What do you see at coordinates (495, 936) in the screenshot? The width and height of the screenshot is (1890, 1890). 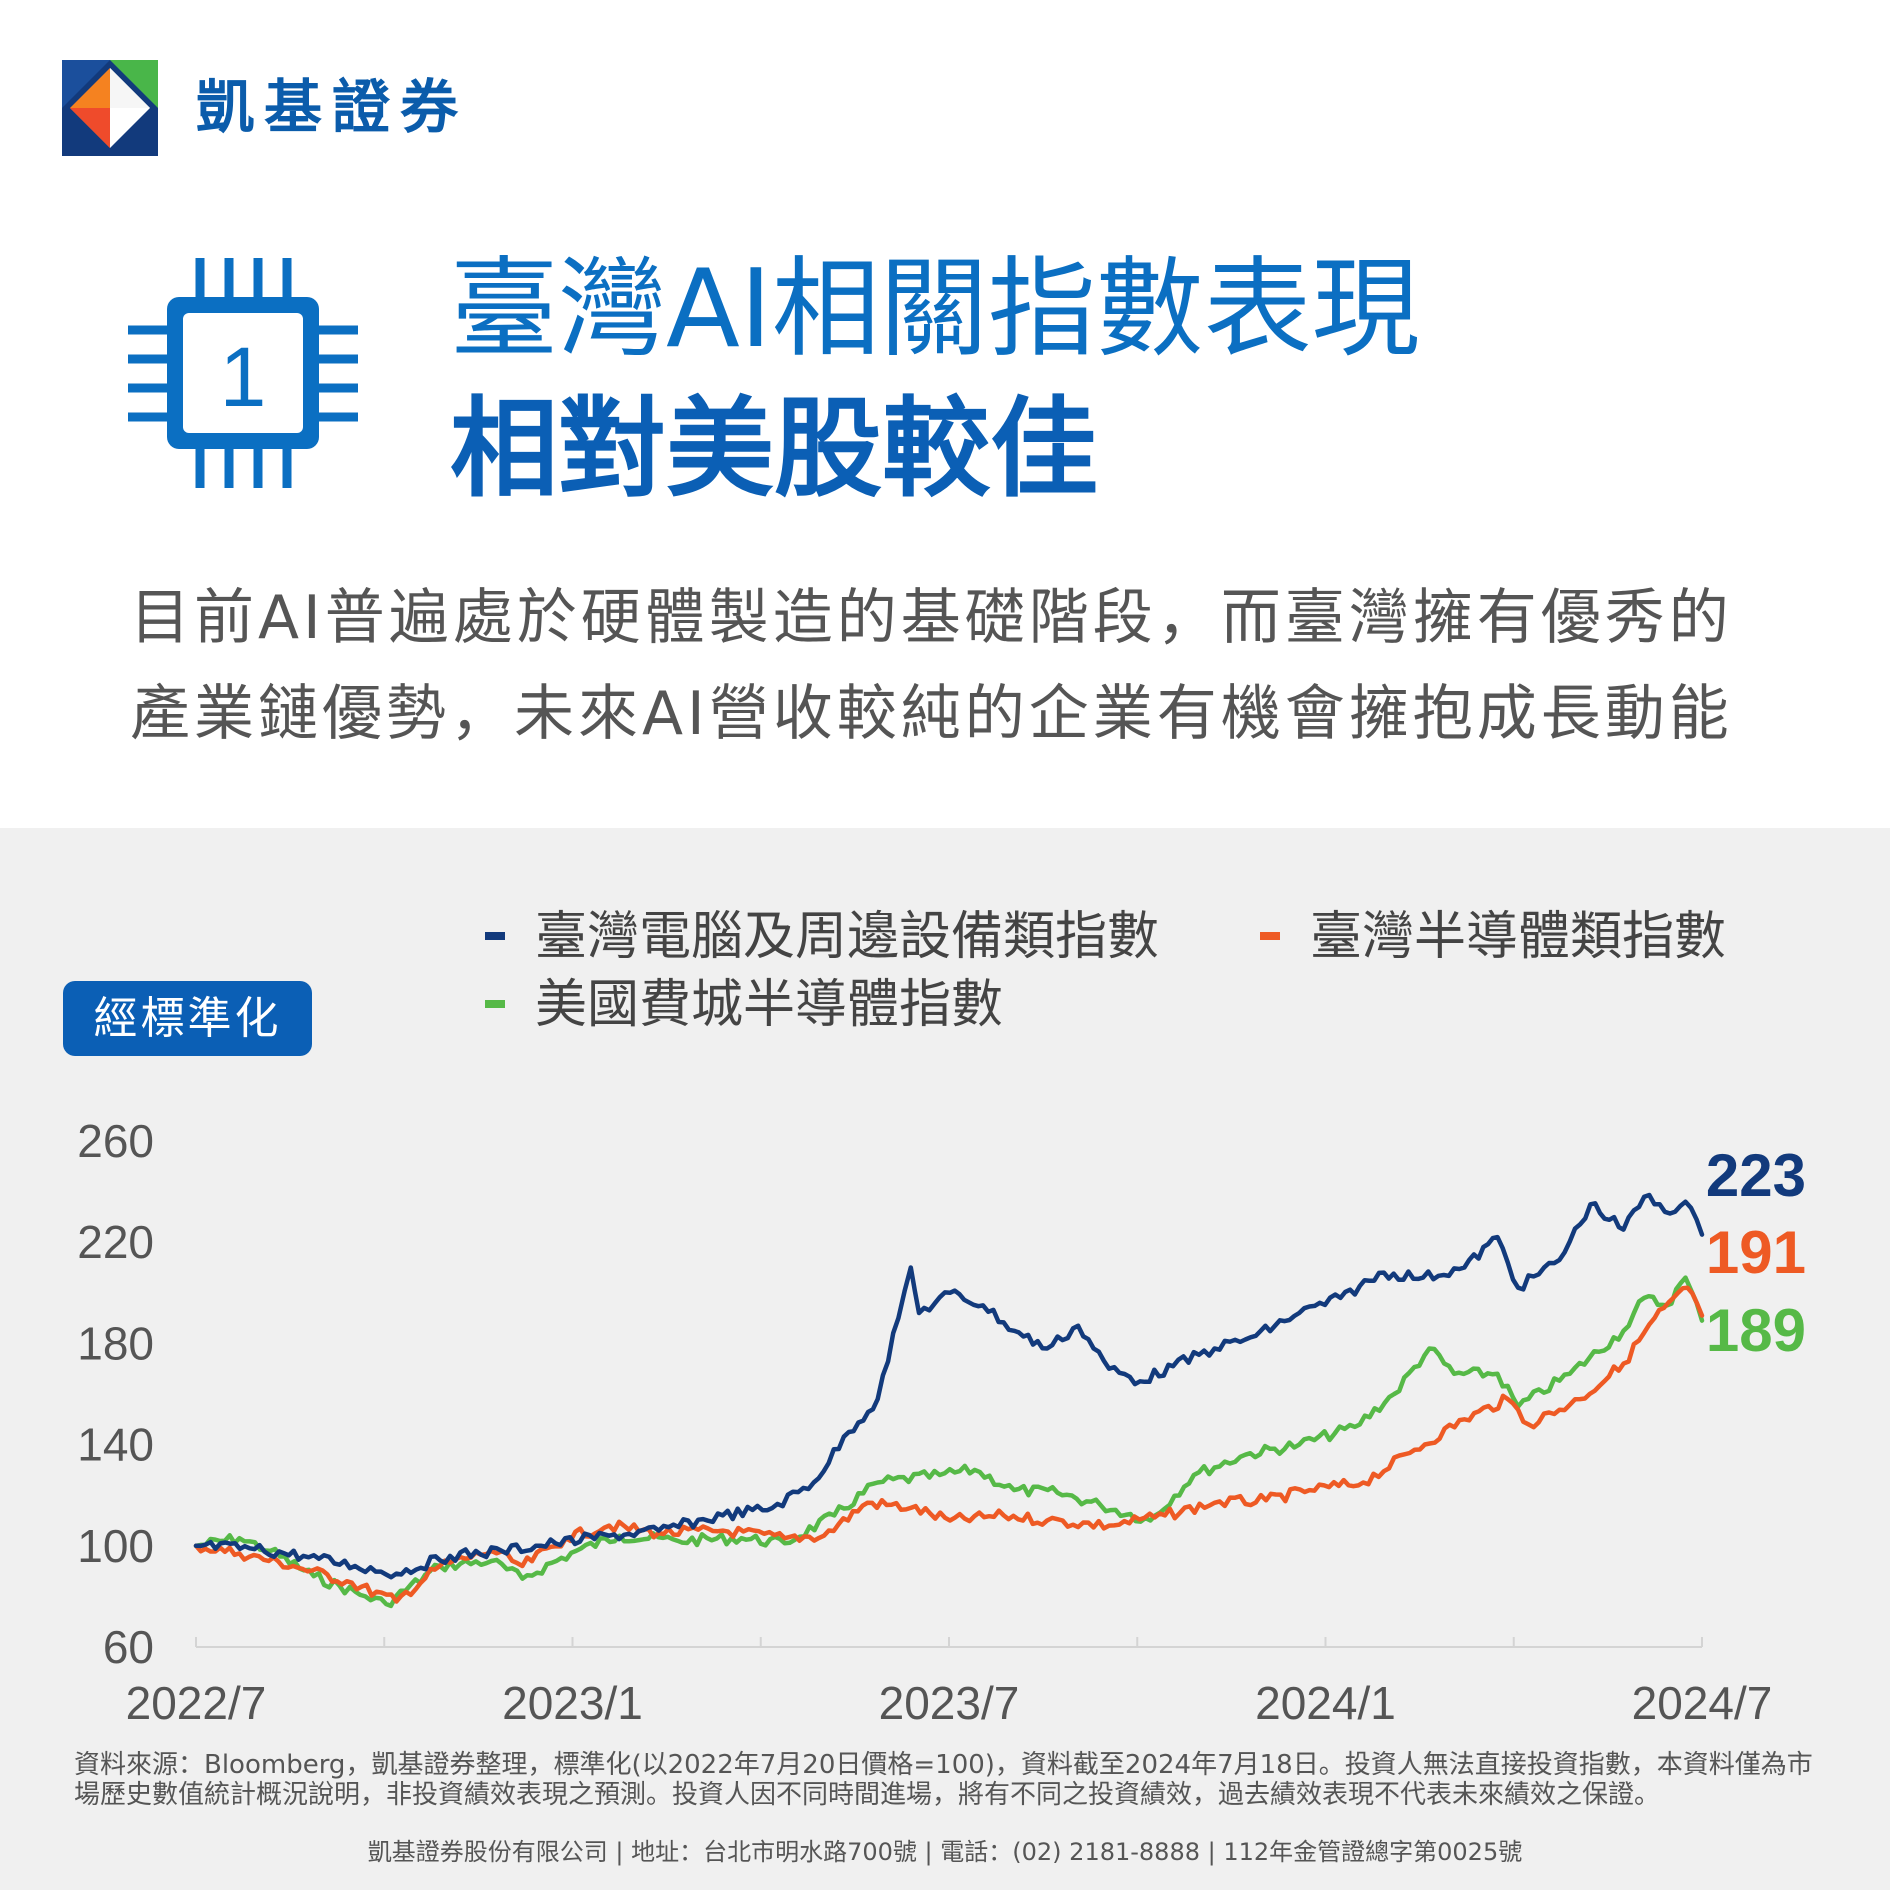 I see `legend-swatch-navy` at bounding box center [495, 936].